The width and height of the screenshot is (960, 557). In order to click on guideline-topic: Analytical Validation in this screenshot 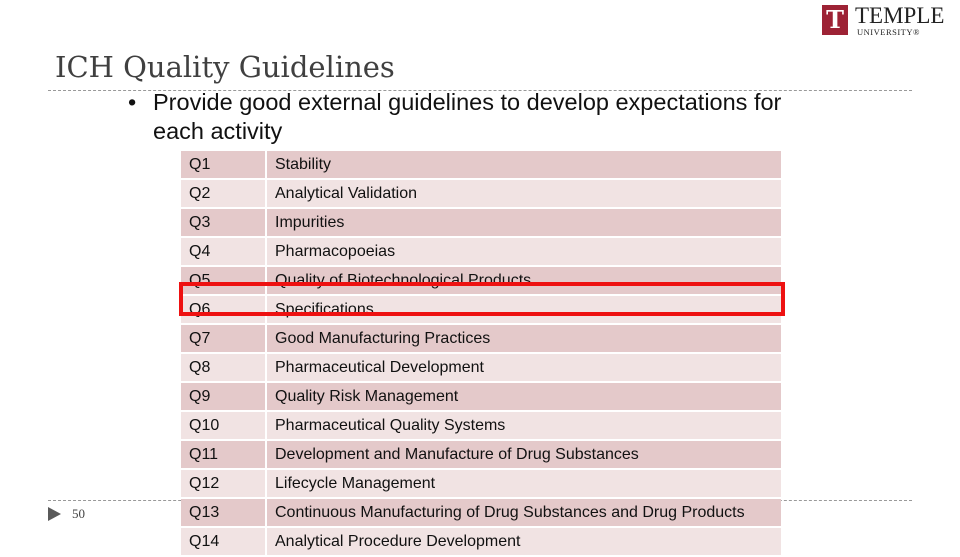, I will do `click(523, 194)`.